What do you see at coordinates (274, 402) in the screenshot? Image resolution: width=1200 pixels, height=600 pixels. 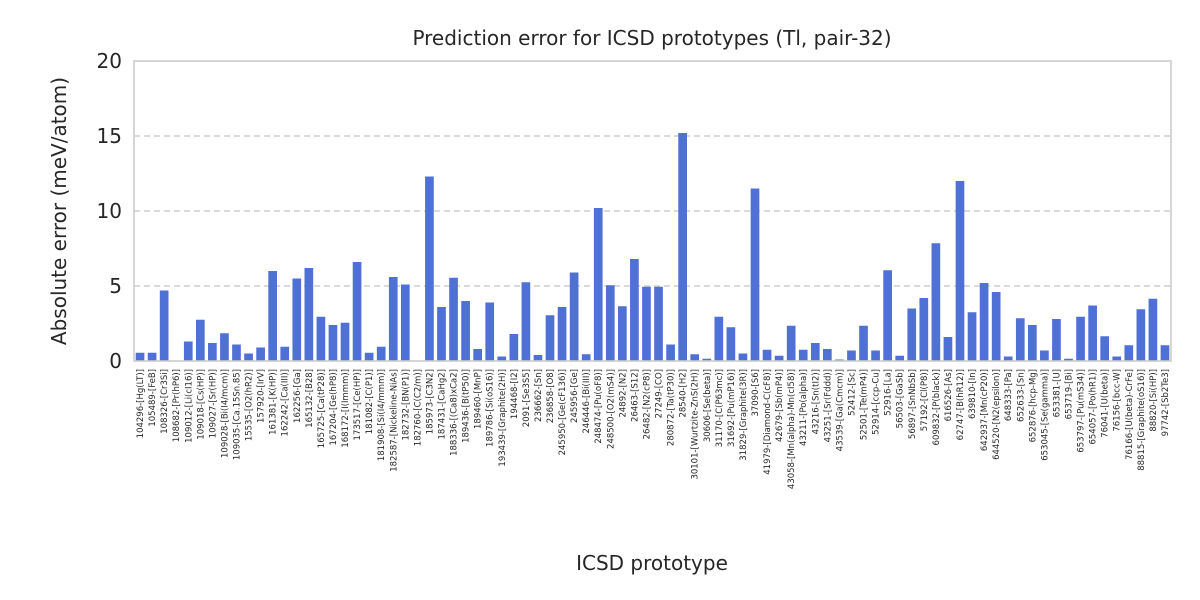 I see `x-tick-label: 161381-[K(HP)]` at bounding box center [274, 402].